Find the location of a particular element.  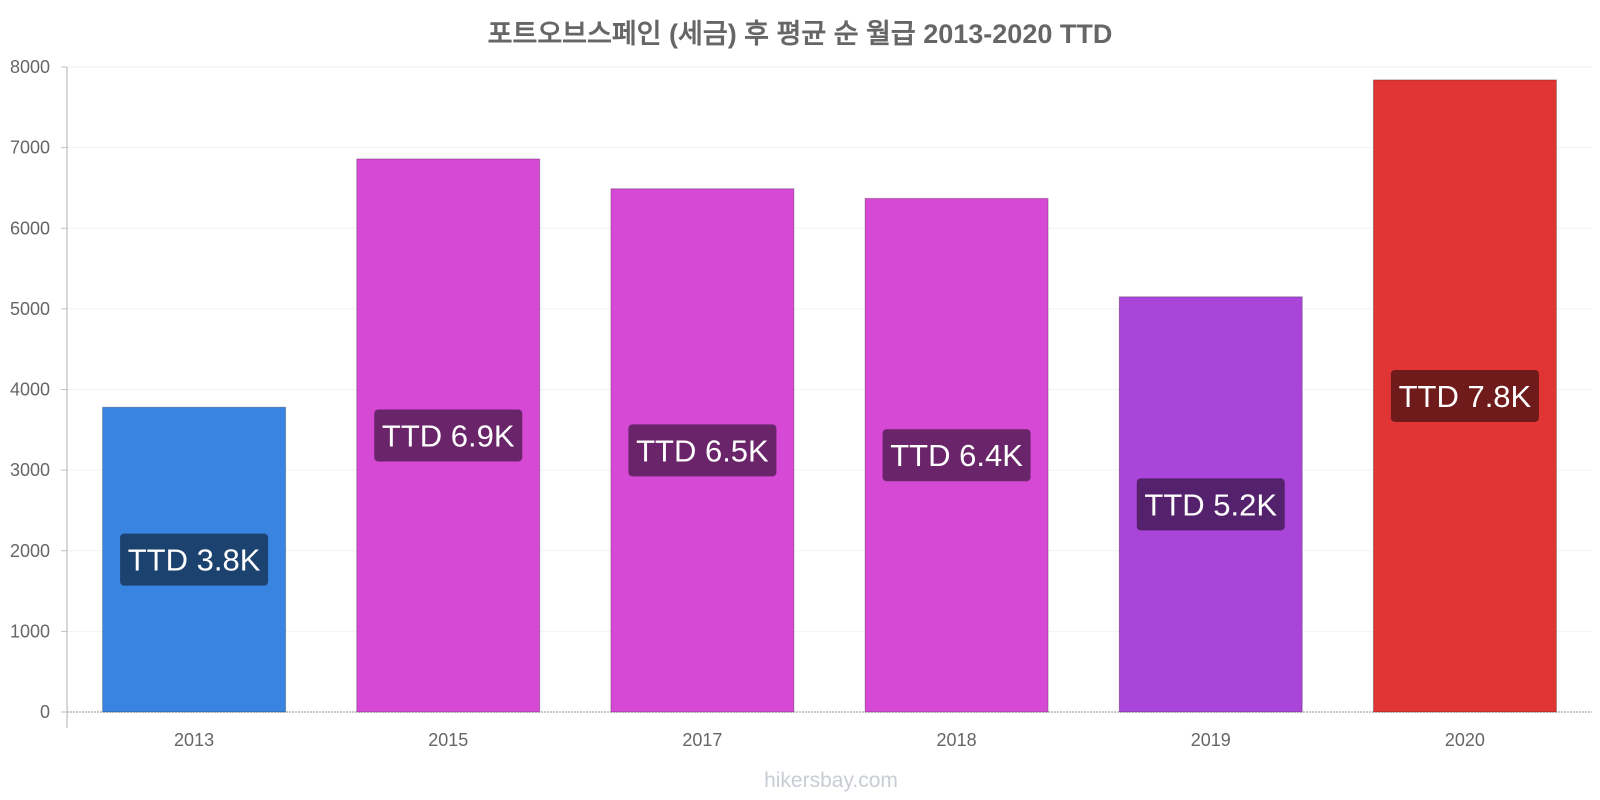

y-tick-label: 7000 is located at coordinates (30, 148).